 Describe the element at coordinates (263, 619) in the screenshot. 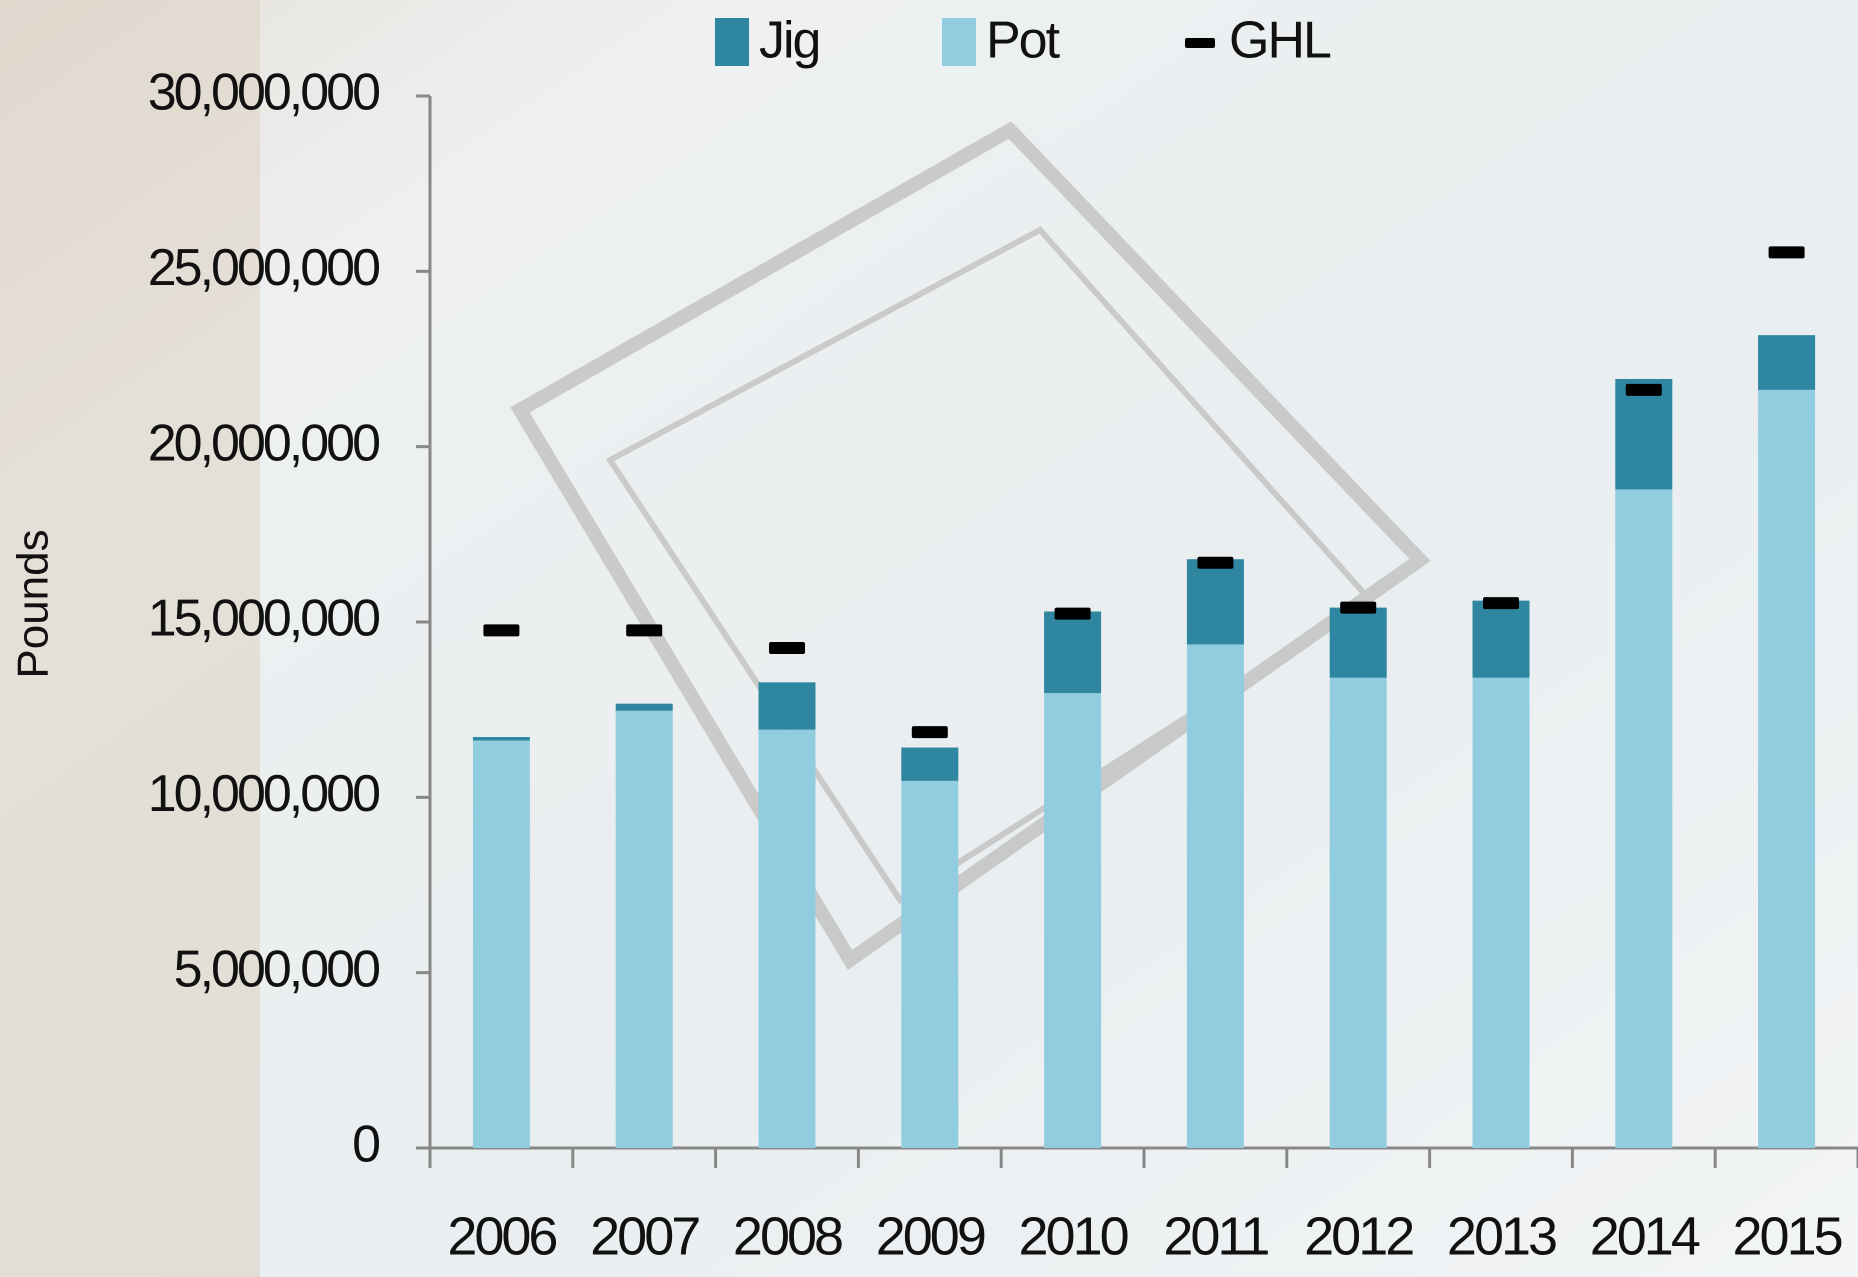

I see `y-tick-label: 15,000,000` at that location.